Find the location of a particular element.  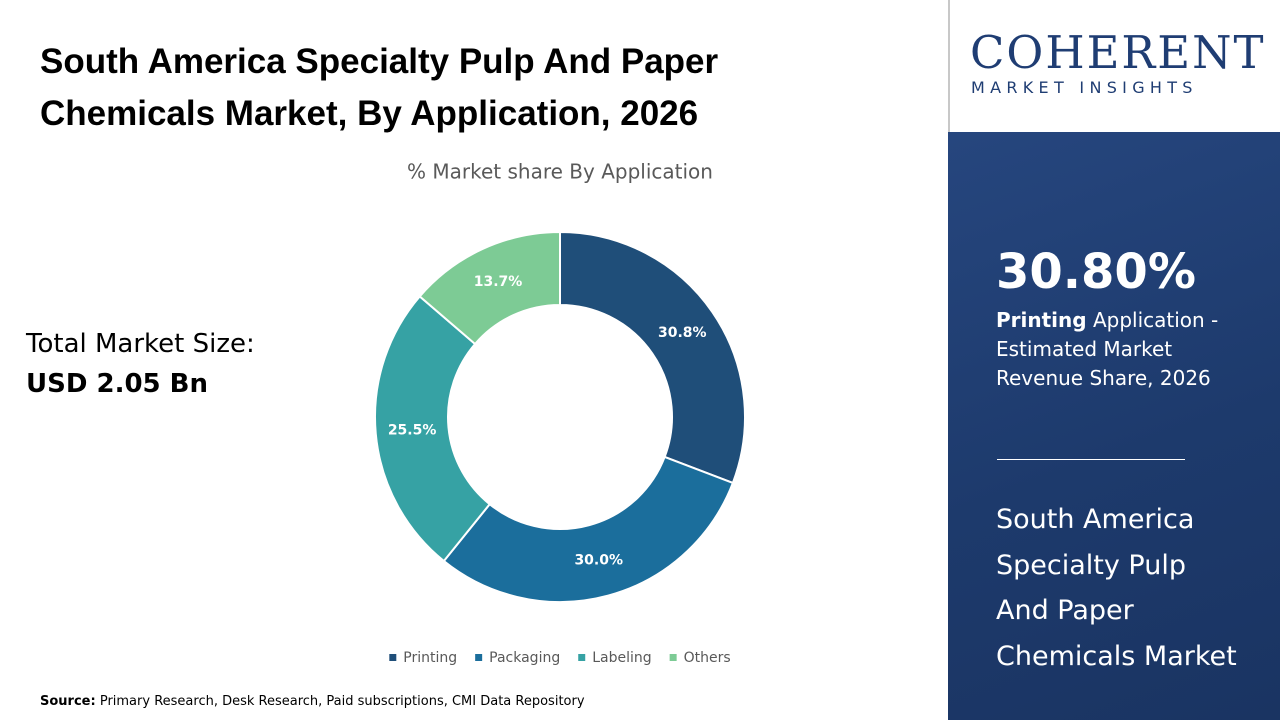

data-label: 13.7% is located at coordinates (498, 282).